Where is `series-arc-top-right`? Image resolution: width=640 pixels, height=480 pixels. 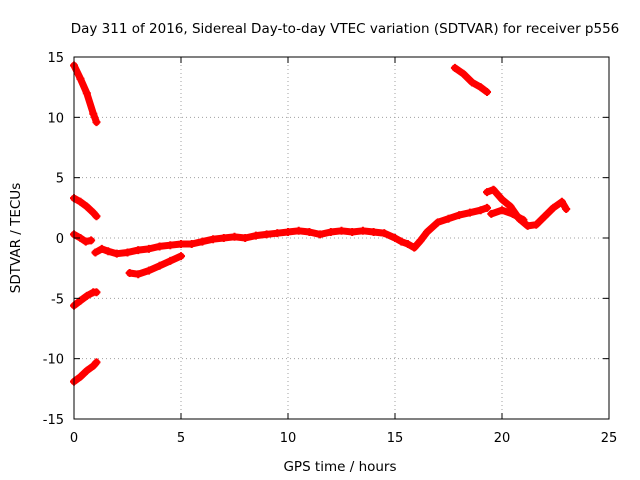
series-arc-top-right is located at coordinates (471, 79).